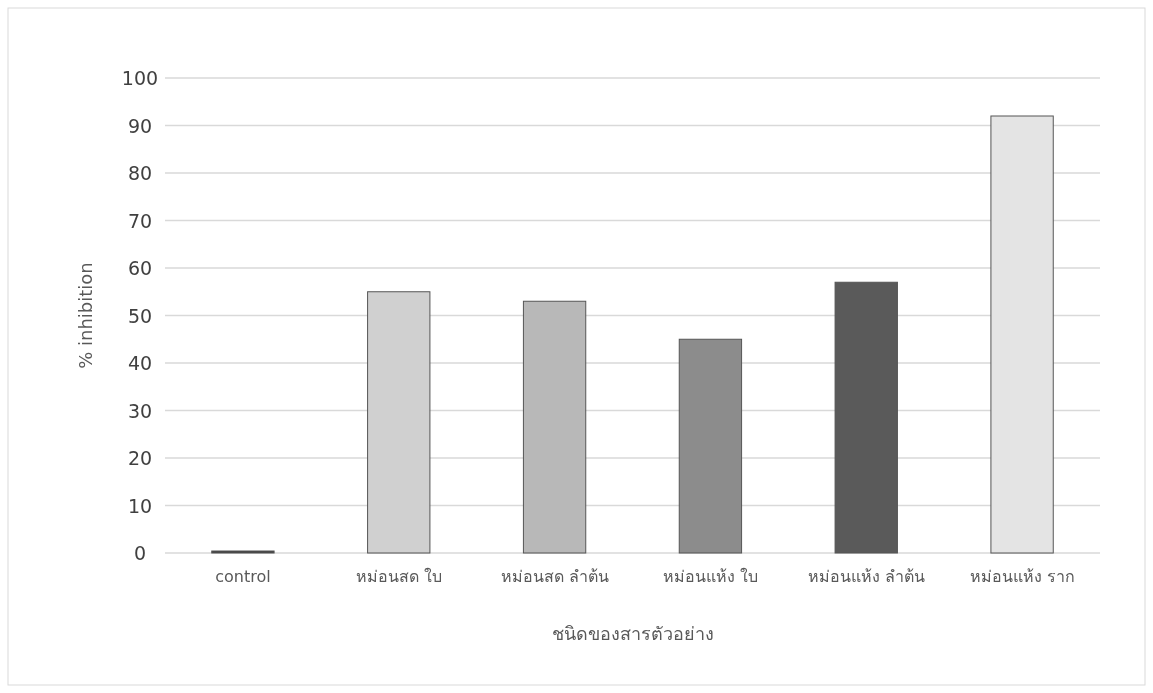 The width and height of the screenshot is (1153, 693). What do you see at coordinates (243, 576) in the screenshot?
I see `x-tick-label: control` at bounding box center [243, 576].